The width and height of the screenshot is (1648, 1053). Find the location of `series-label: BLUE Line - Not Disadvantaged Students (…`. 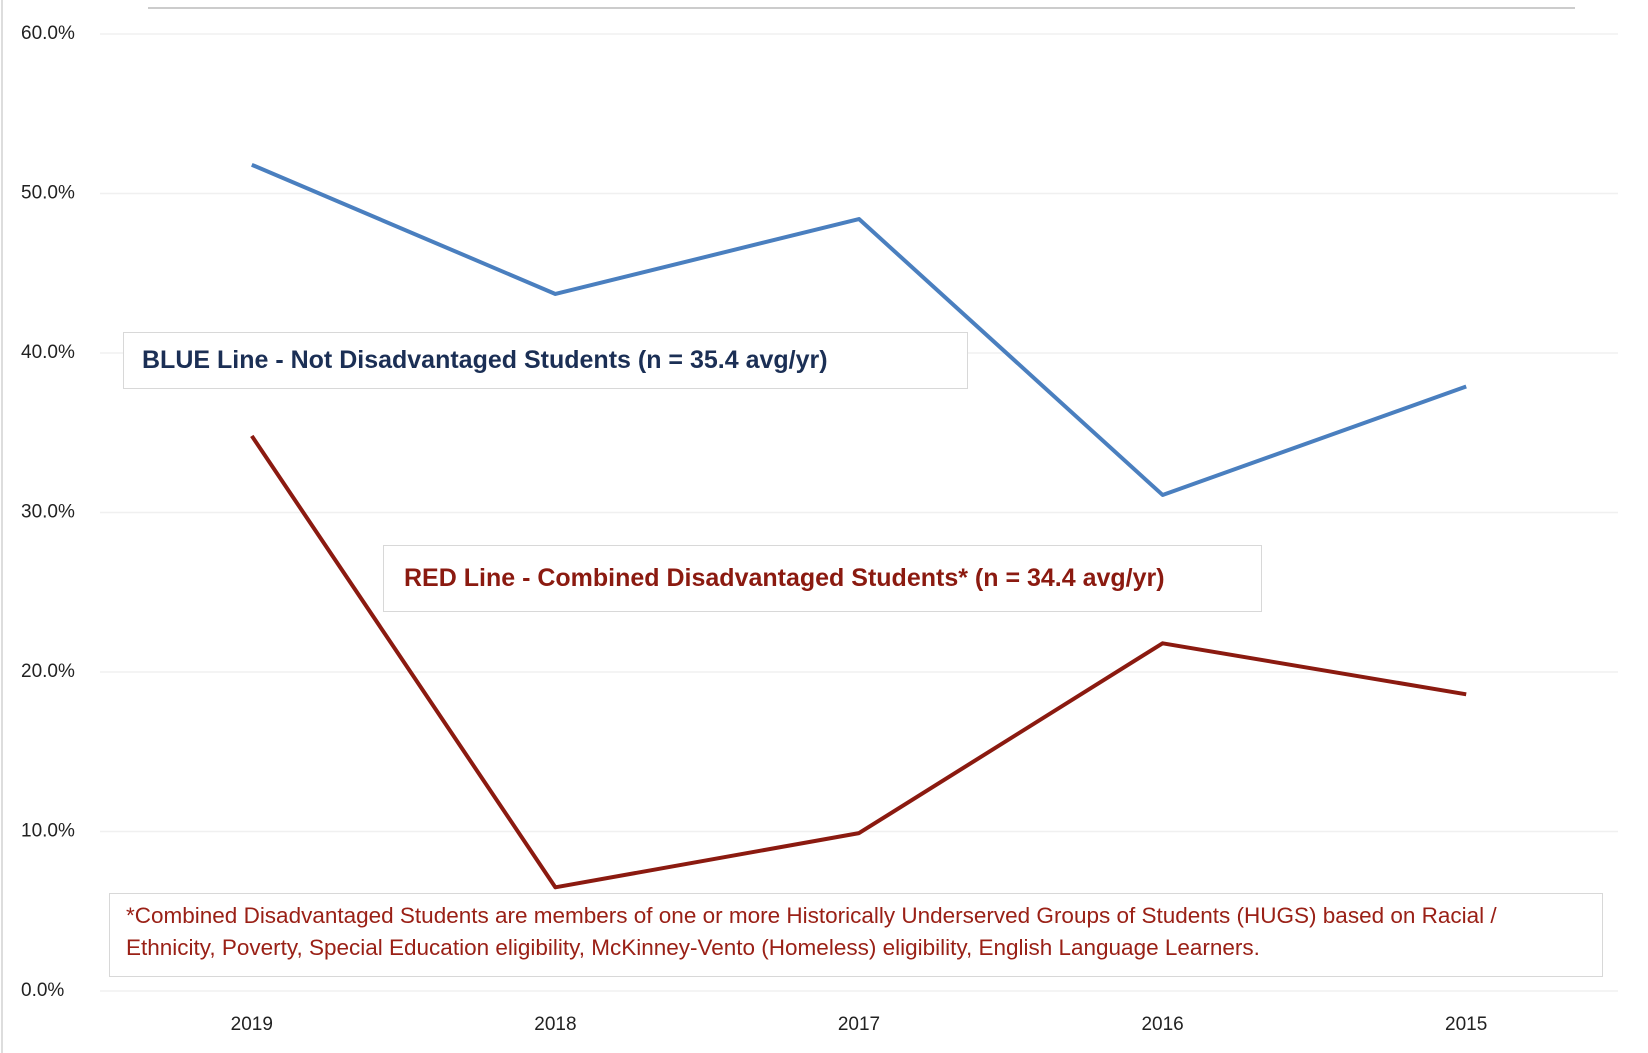

series-label: BLUE Line - Not Disadvantaged Students (… is located at coordinates (545, 360).